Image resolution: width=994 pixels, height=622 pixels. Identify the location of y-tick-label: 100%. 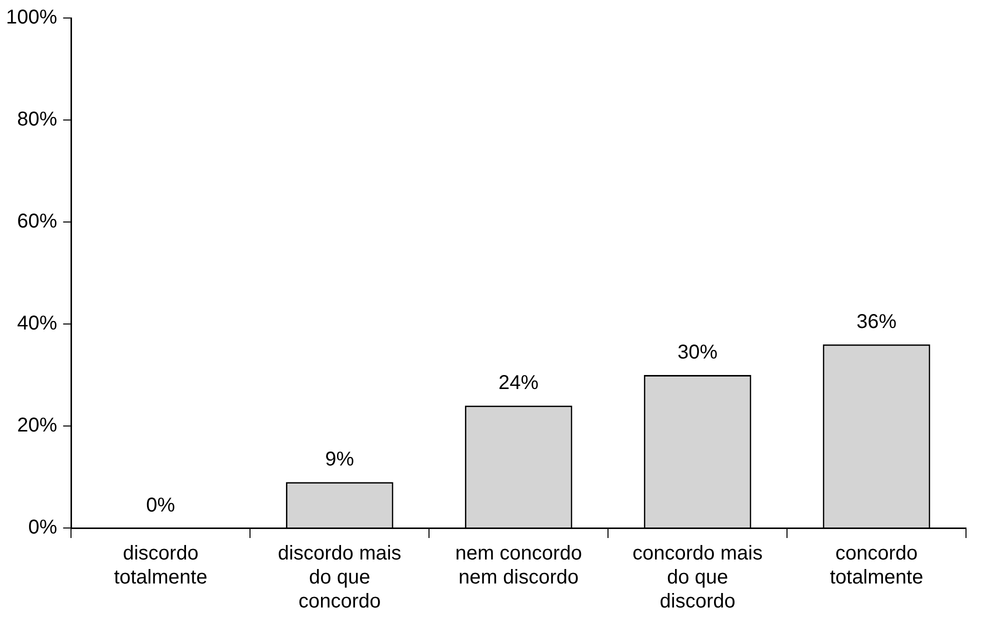
(32, 17).